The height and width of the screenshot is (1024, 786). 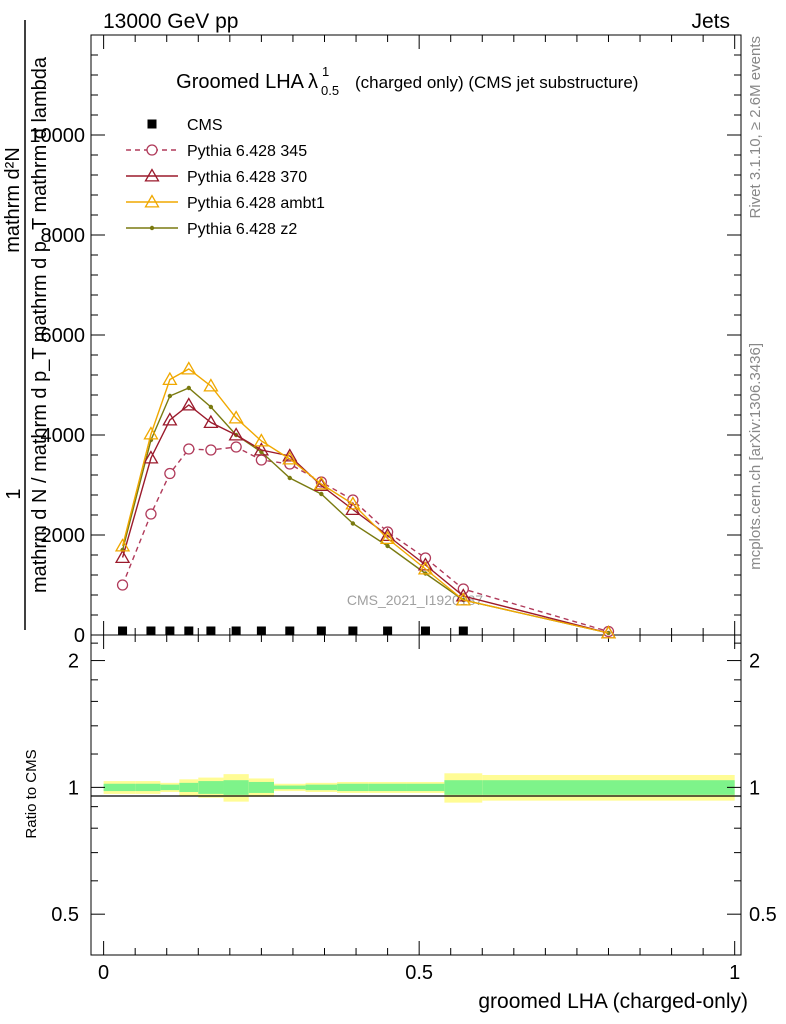 What do you see at coordinates (313, 82) in the screenshot?
I see `chart-title-lambda: λ` at bounding box center [313, 82].